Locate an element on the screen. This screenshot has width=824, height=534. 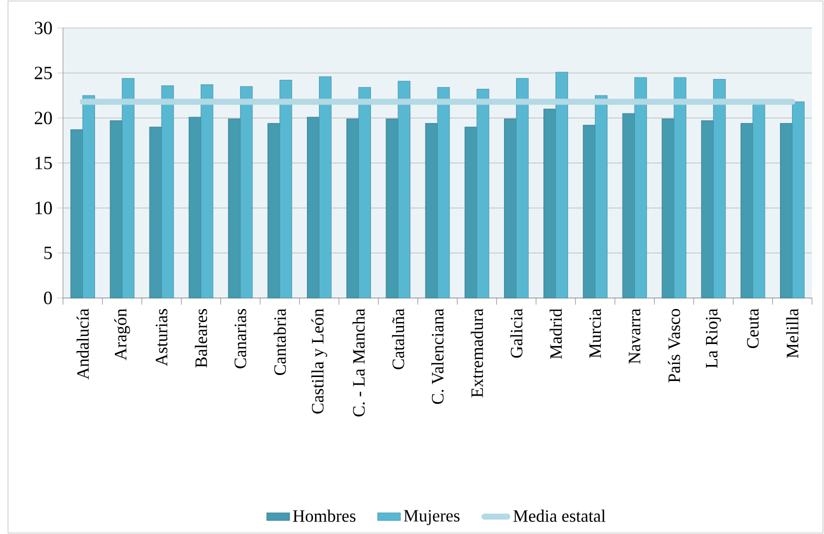
y-tick-label: 15 is located at coordinates (44, 163).